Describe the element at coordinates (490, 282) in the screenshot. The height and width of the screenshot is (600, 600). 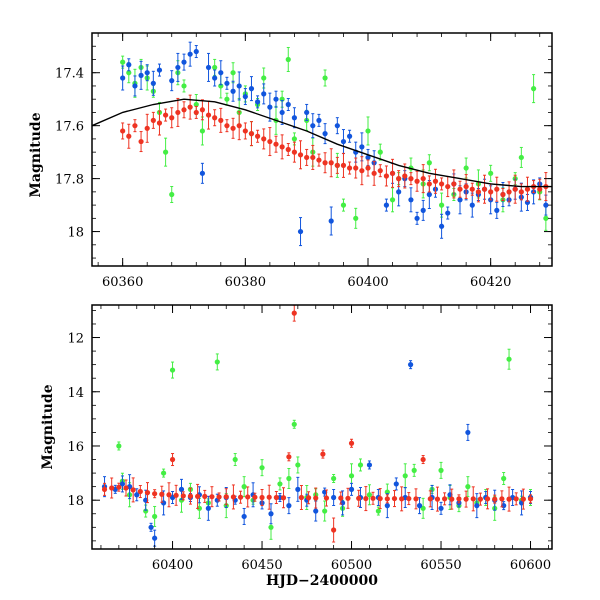
I see `top-x-tick-label: 60420` at that location.